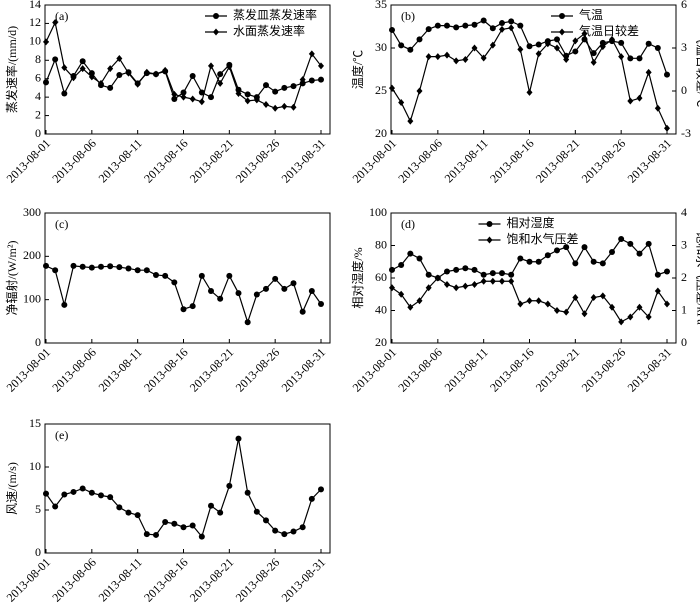 The image size is (700, 611). What do you see at coordinates (531, 222) in the screenshot?
I see `legend-label: 相对湿度` at bounding box center [531, 222].